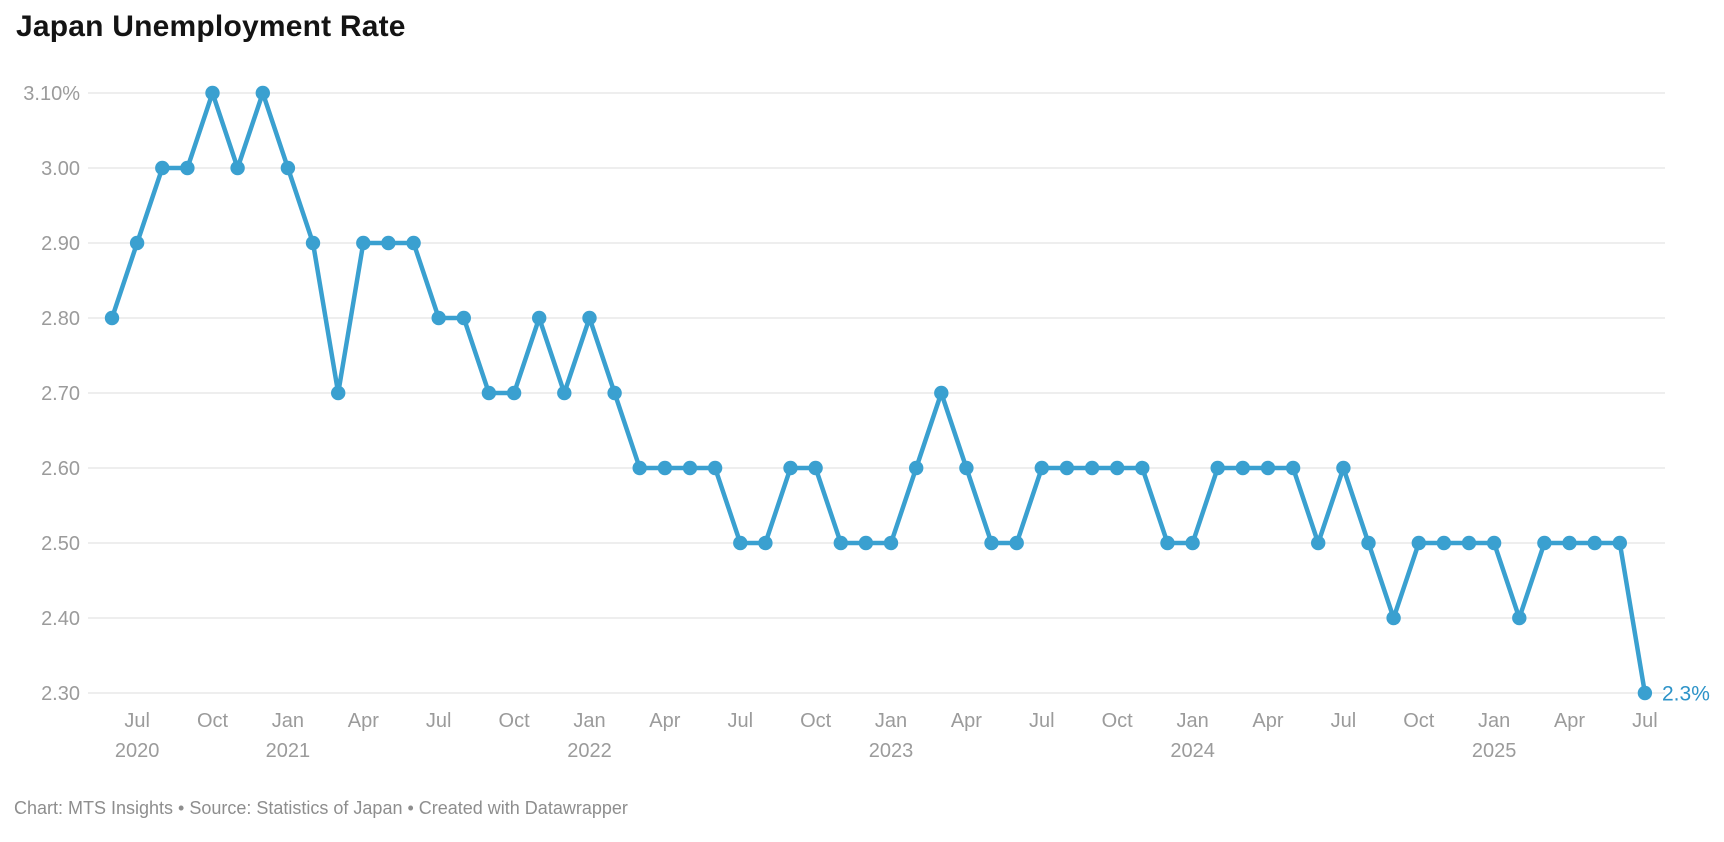 The height and width of the screenshot is (842, 1724). I want to click on last-value-label: 2.3%, so click(1686, 693).